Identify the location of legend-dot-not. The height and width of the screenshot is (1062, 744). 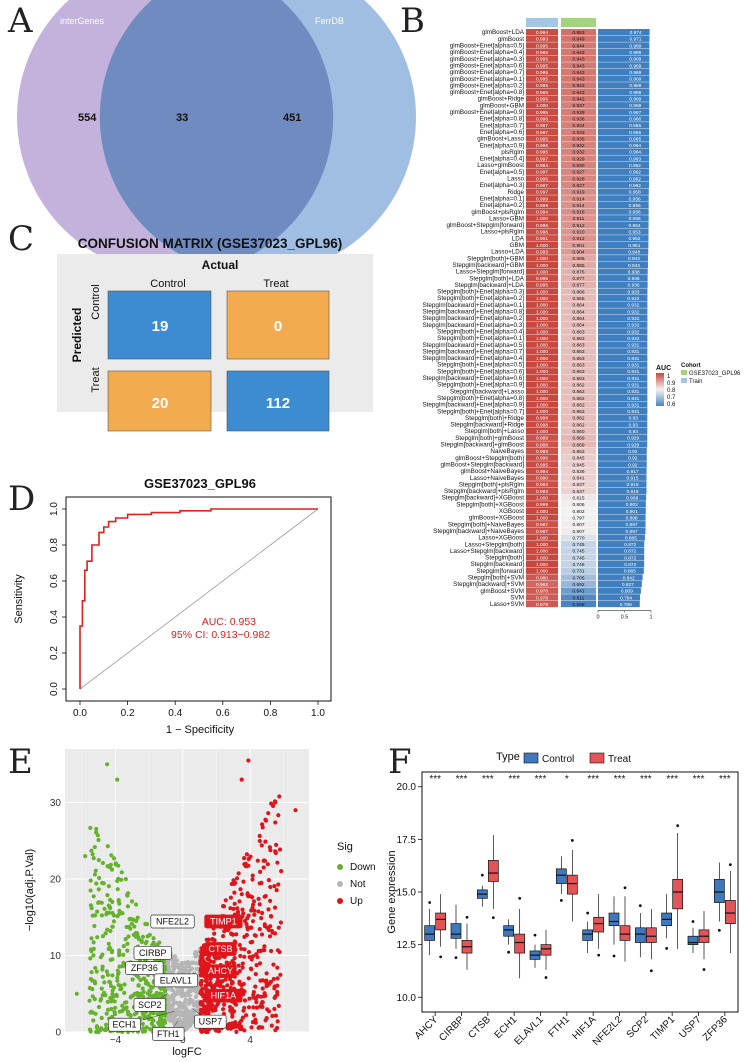
(340, 884).